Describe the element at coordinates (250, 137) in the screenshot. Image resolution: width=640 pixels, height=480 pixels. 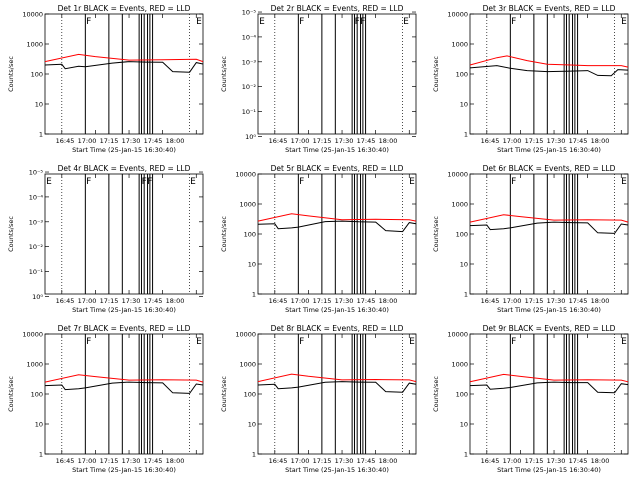
I see `y-tick-label: 10⁰` at that location.